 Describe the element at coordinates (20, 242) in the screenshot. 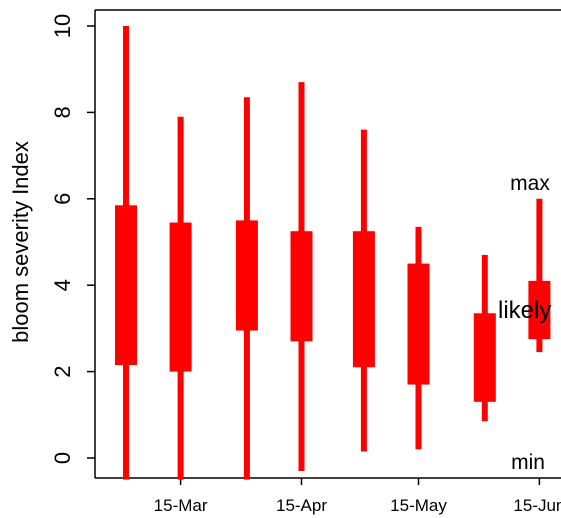

I see `y-axis-title: bloom severity Index` at that location.